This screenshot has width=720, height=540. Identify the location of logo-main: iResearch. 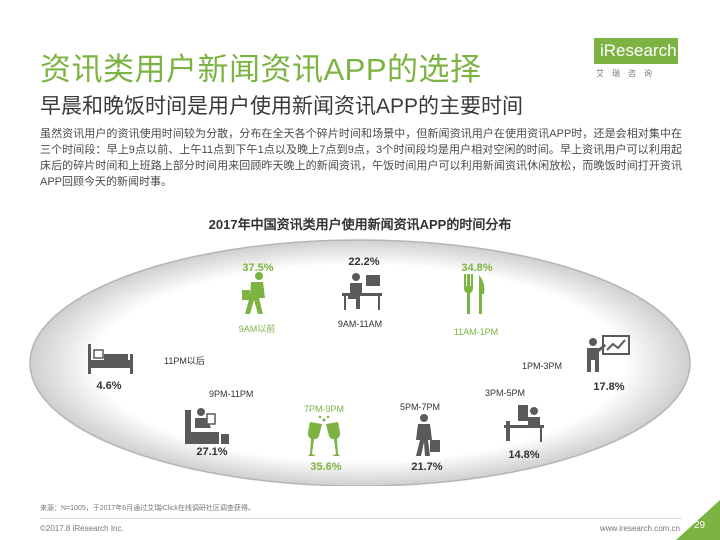
(636, 51).